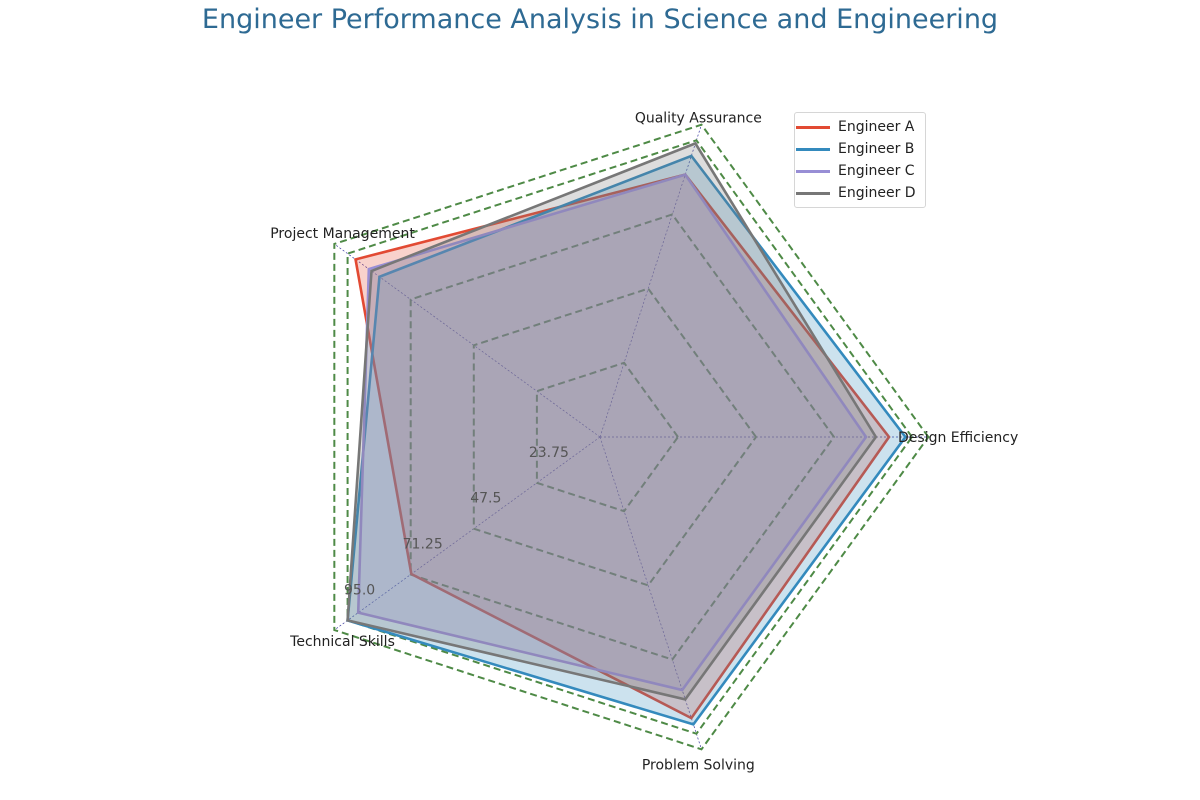  Describe the element at coordinates (958, 438) in the screenshot. I see `axis-label-0: Design Efficiency` at that location.